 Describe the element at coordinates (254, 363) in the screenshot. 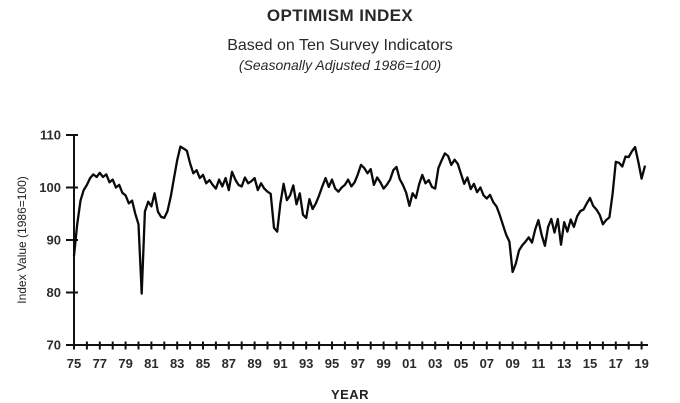

I see `x-tick-label: 89` at that location.